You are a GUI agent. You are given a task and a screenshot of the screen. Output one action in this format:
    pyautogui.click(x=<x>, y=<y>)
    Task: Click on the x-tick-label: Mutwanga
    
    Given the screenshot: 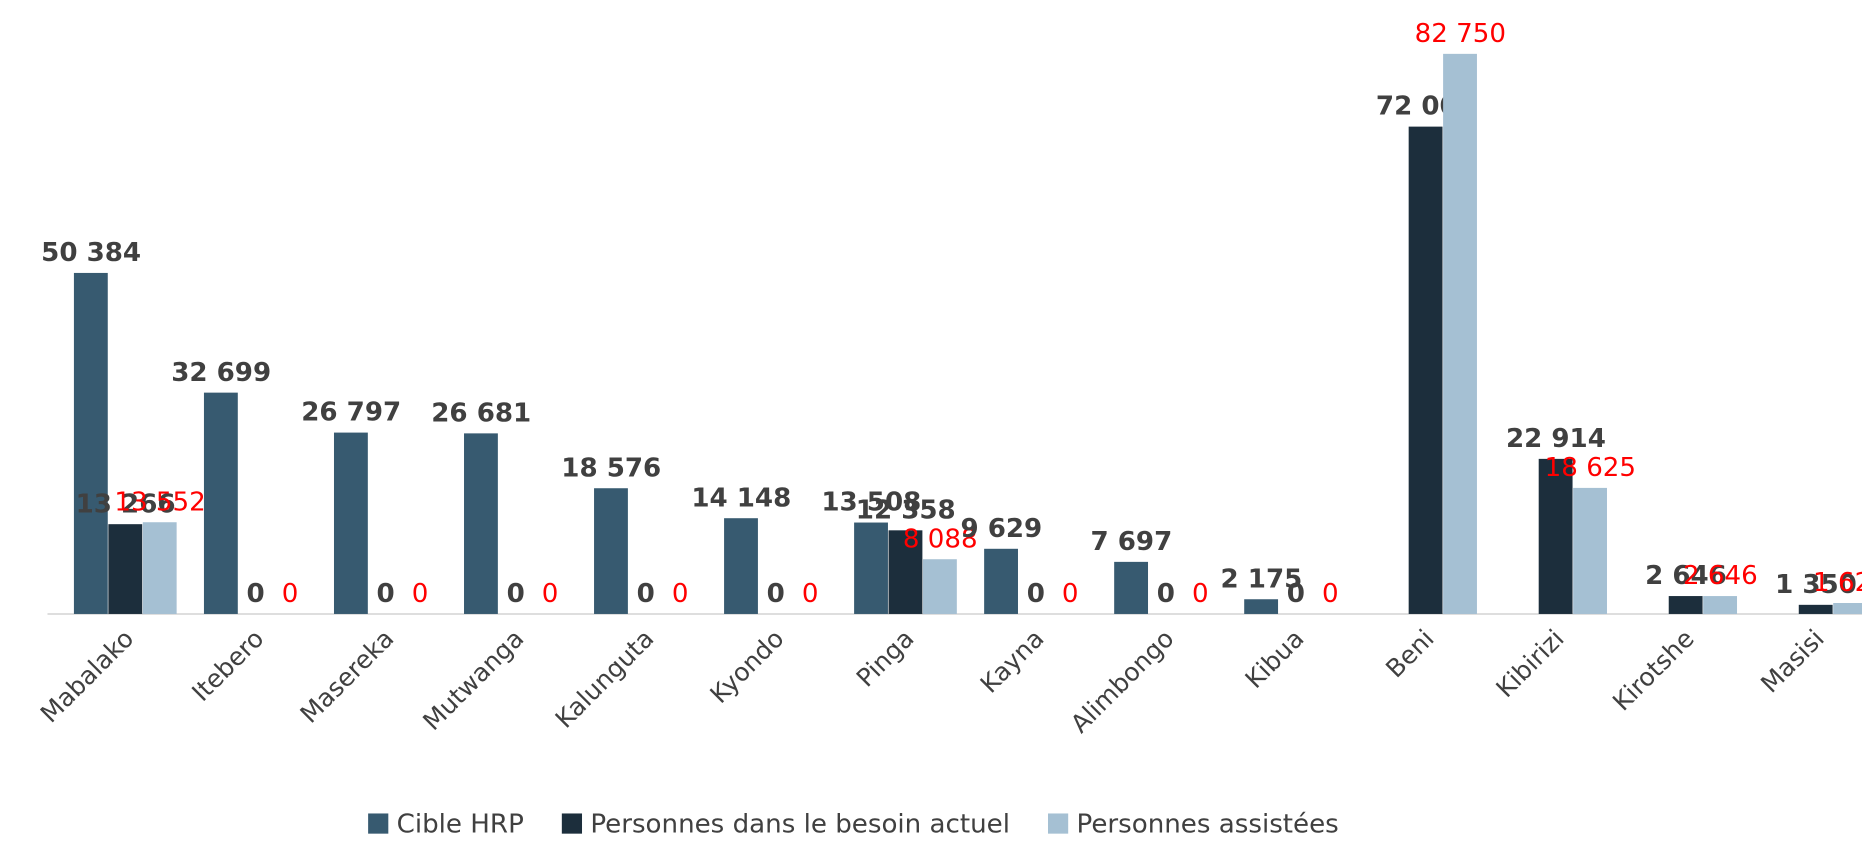 What is the action you would take?
    pyautogui.click(x=473, y=680)
    